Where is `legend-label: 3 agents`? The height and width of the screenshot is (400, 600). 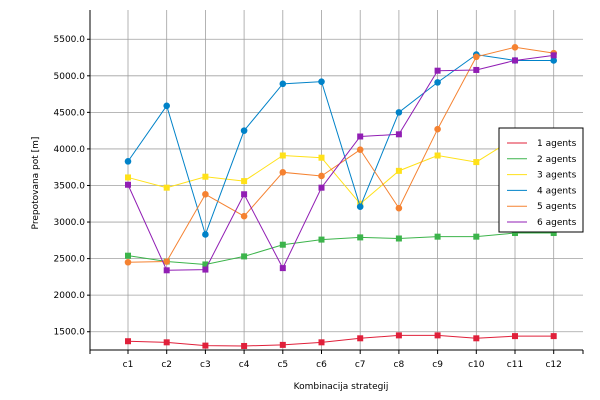
legend-label: 3 agents is located at coordinates (557, 176).